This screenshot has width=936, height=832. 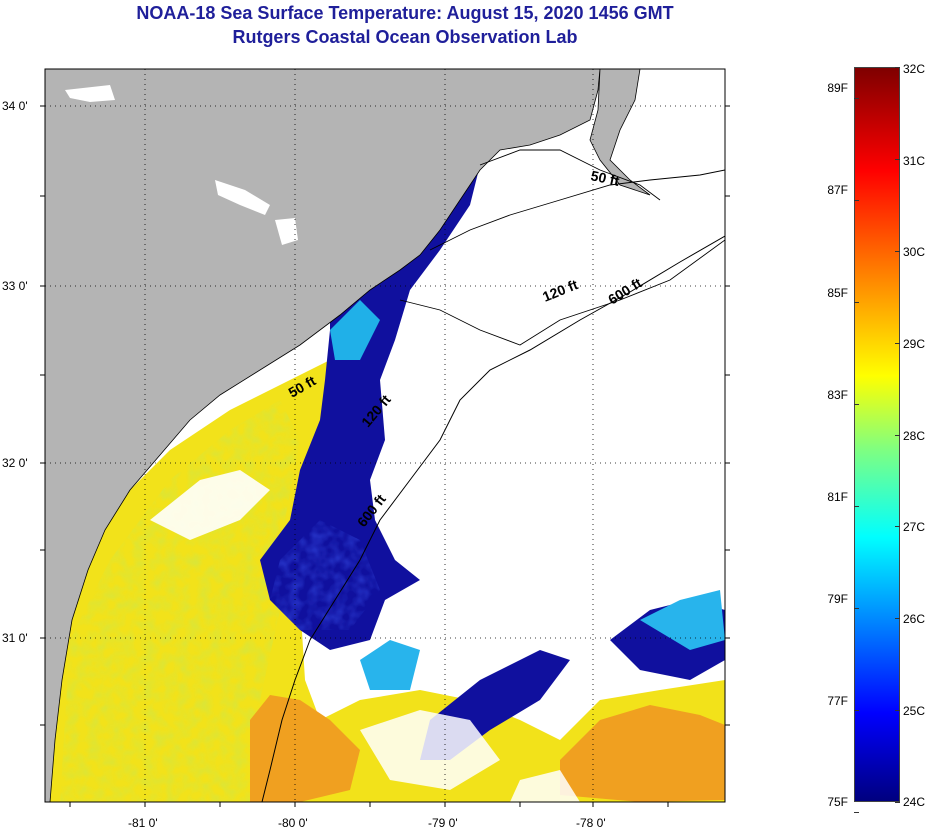 What do you see at coordinates (914, 527) in the screenshot?
I see `colorbar-label-c: 27C` at bounding box center [914, 527].